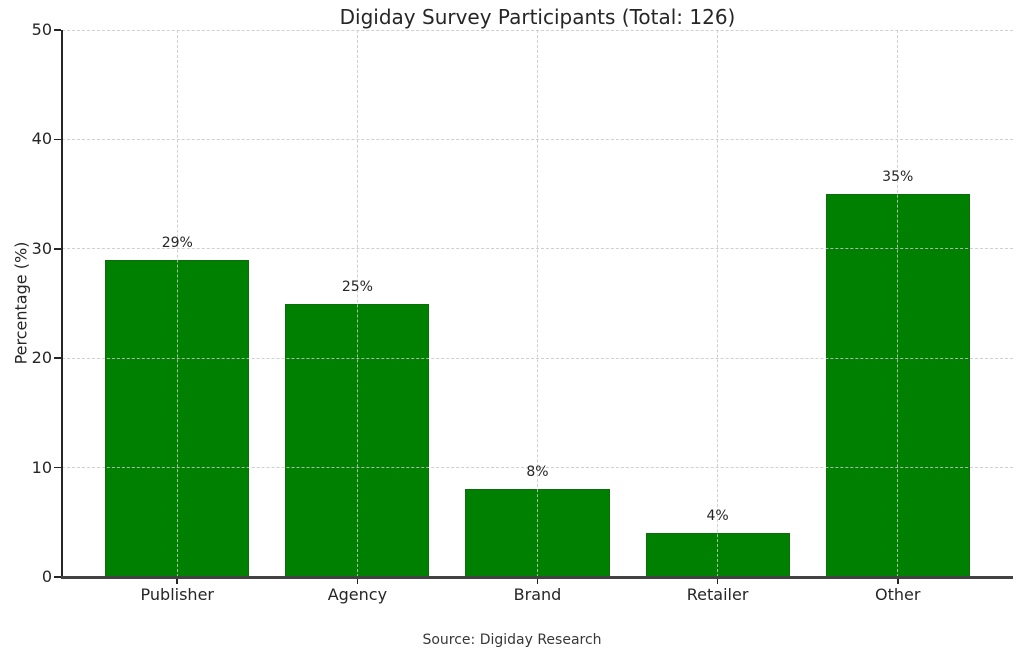 The width and height of the screenshot is (1024, 660). Describe the element at coordinates (717, 594) in the screenshot. I see `x-tick-label-retailer: Retailer` at that location.